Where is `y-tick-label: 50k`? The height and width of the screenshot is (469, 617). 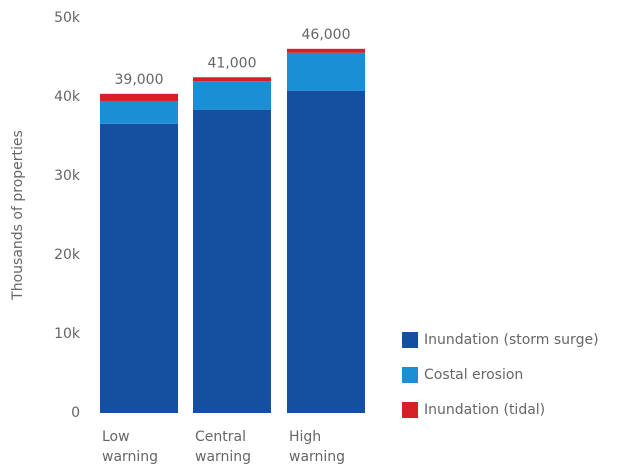 y-tick-label: 50k is located at coordinates (67, 18).